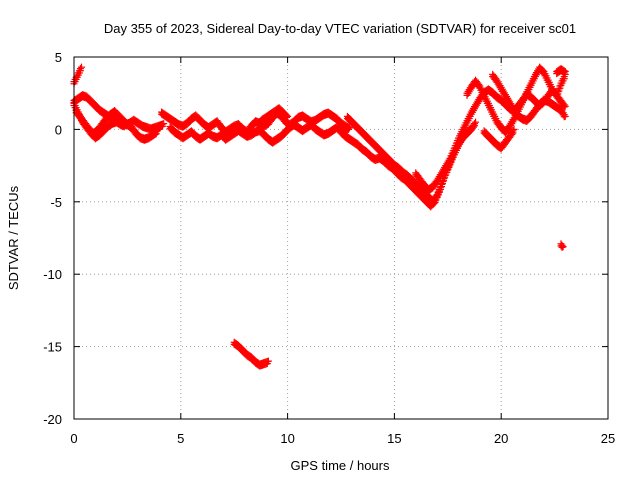 This screenshot has width=640, height=480. I want to click on y-axis-label: SDTVAR / TECUs, so click(13, 237).